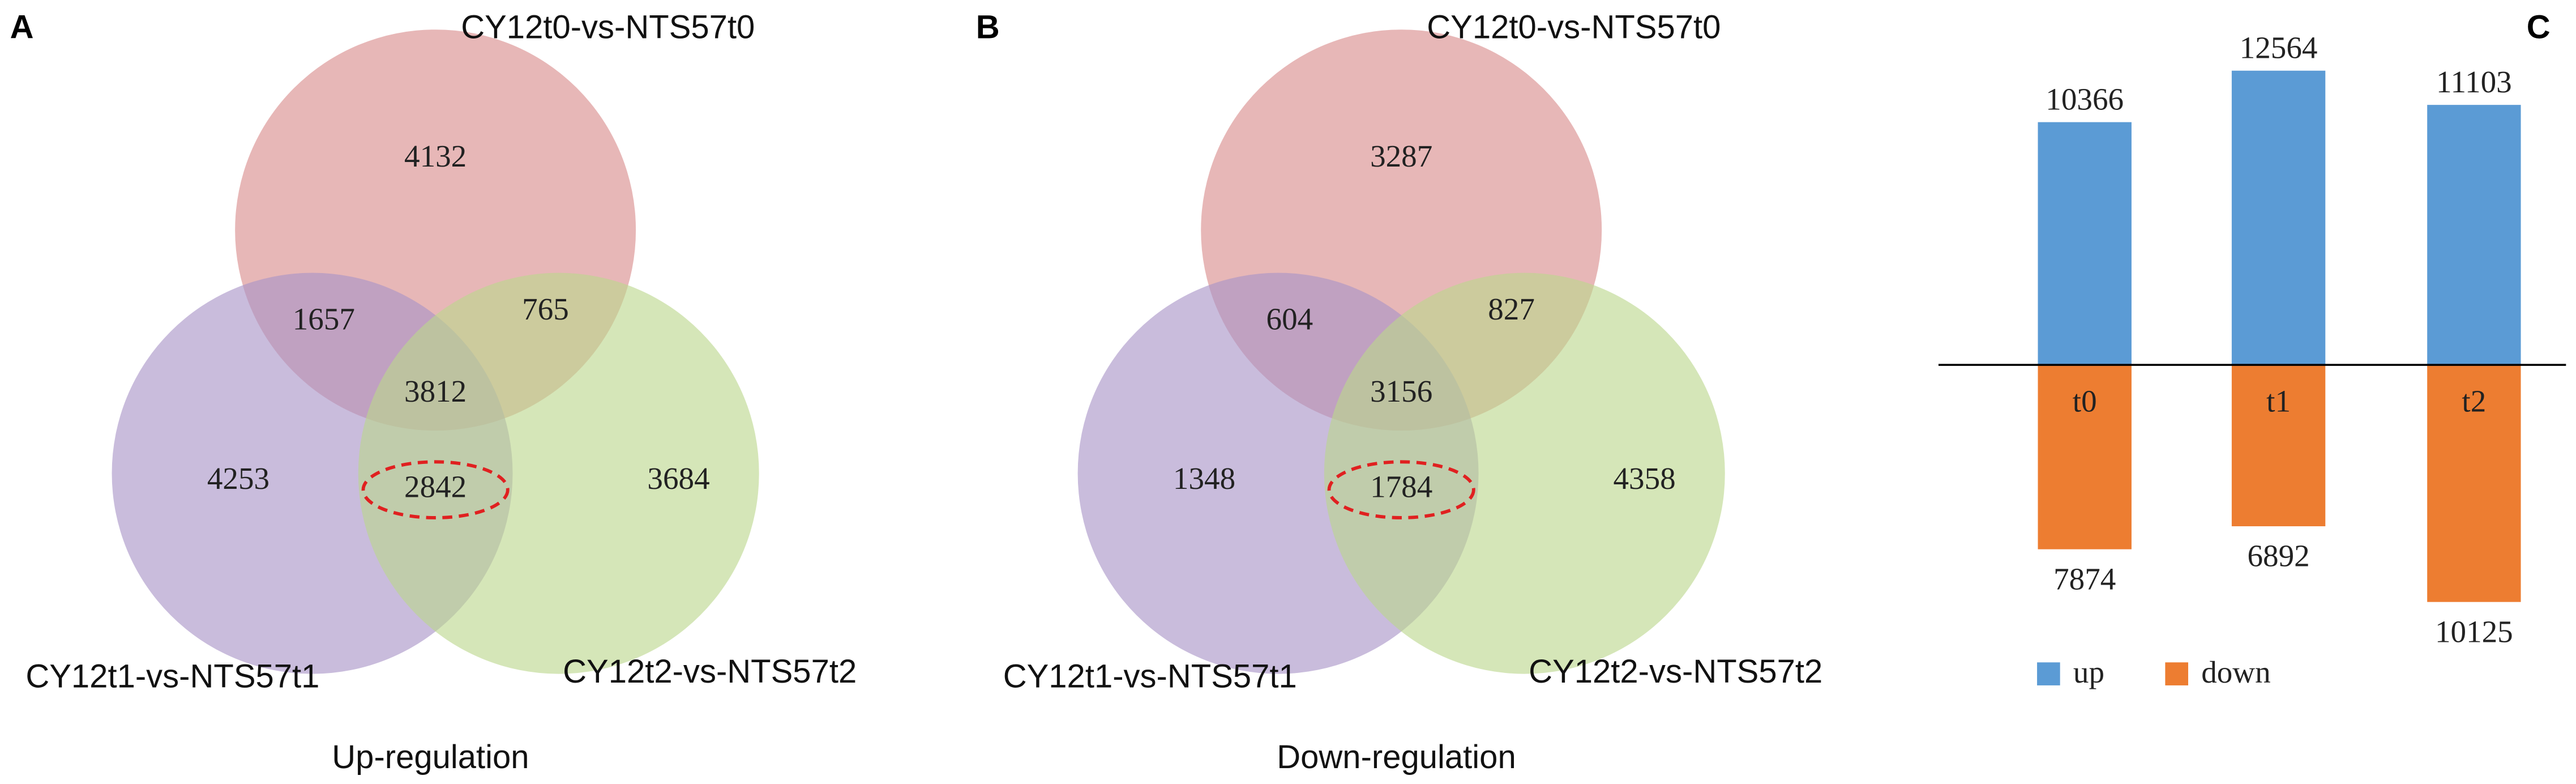 The width and height of the screenshot is (2576, 784). I want to click on legend-label: up, so click(2088, 672).